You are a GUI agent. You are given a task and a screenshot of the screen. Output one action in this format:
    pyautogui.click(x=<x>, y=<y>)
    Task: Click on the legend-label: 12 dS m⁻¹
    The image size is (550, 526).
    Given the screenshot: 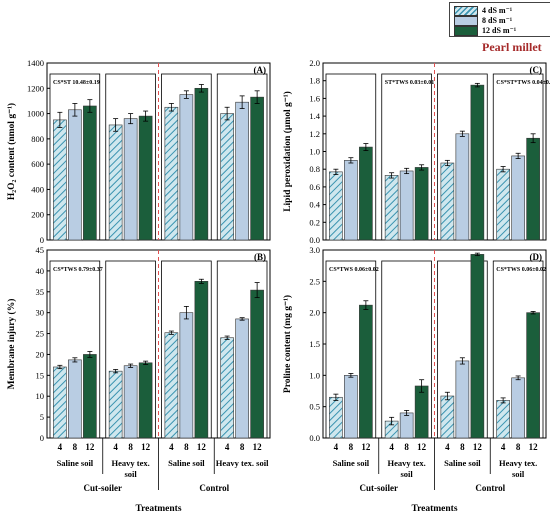 What is the action you would take?
    pyautogui.click(x=499, y=30)
    